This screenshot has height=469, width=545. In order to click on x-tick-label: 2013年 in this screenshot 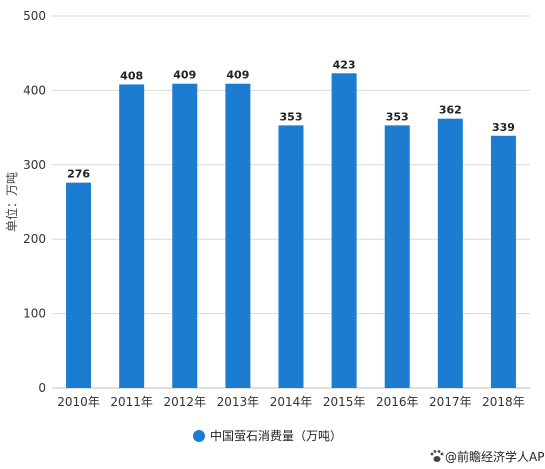, I will do `click(238, 402)`.